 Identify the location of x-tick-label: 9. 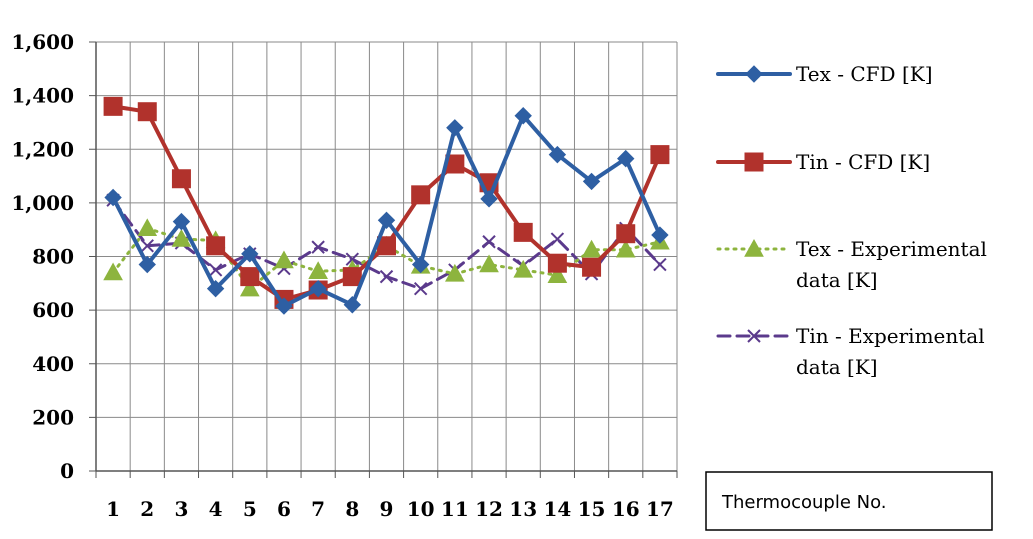
(387, 509).